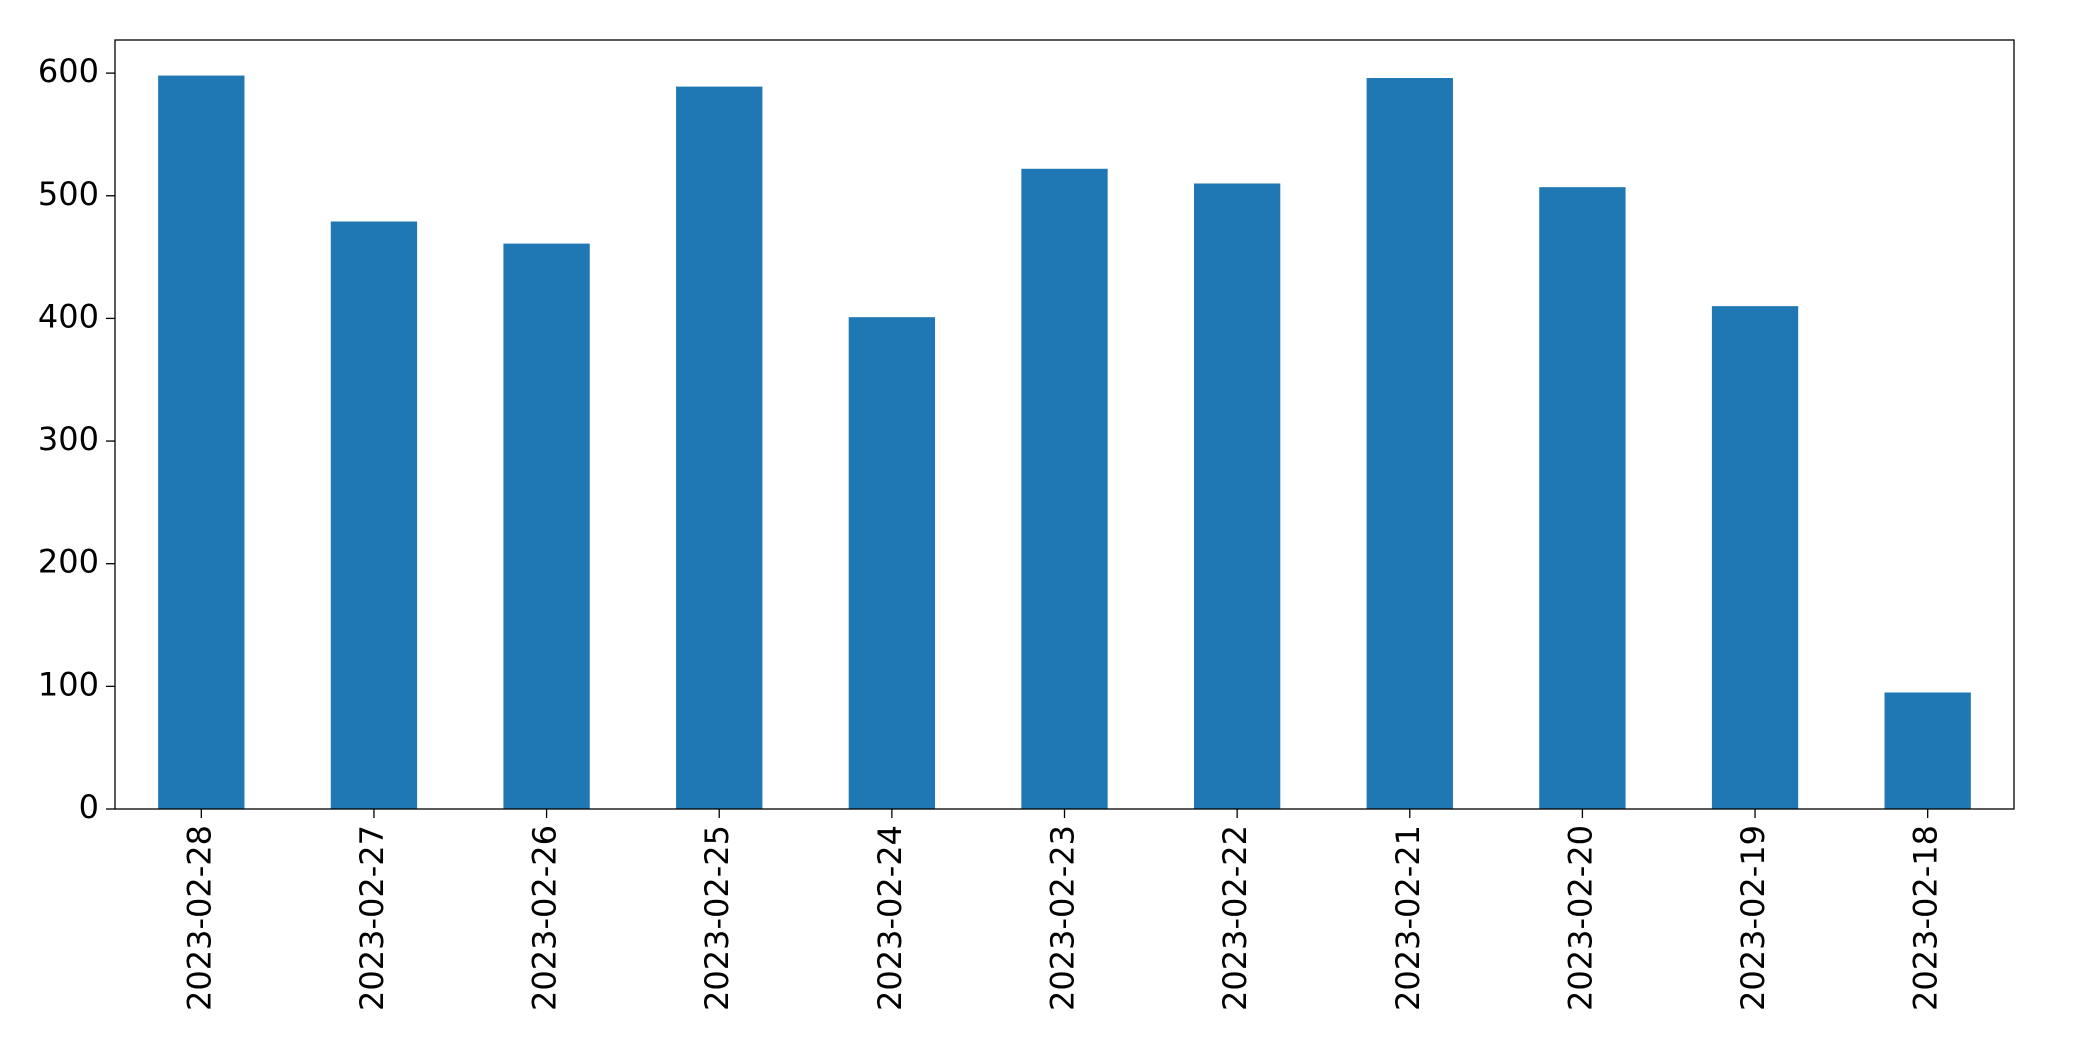 Image resolution: width=2093 pixels, height=1061 pixels. Describe the element at coordinates (1580, 918) in the screenshot. I see `x-tick-label: 2023-02-20` at that location.